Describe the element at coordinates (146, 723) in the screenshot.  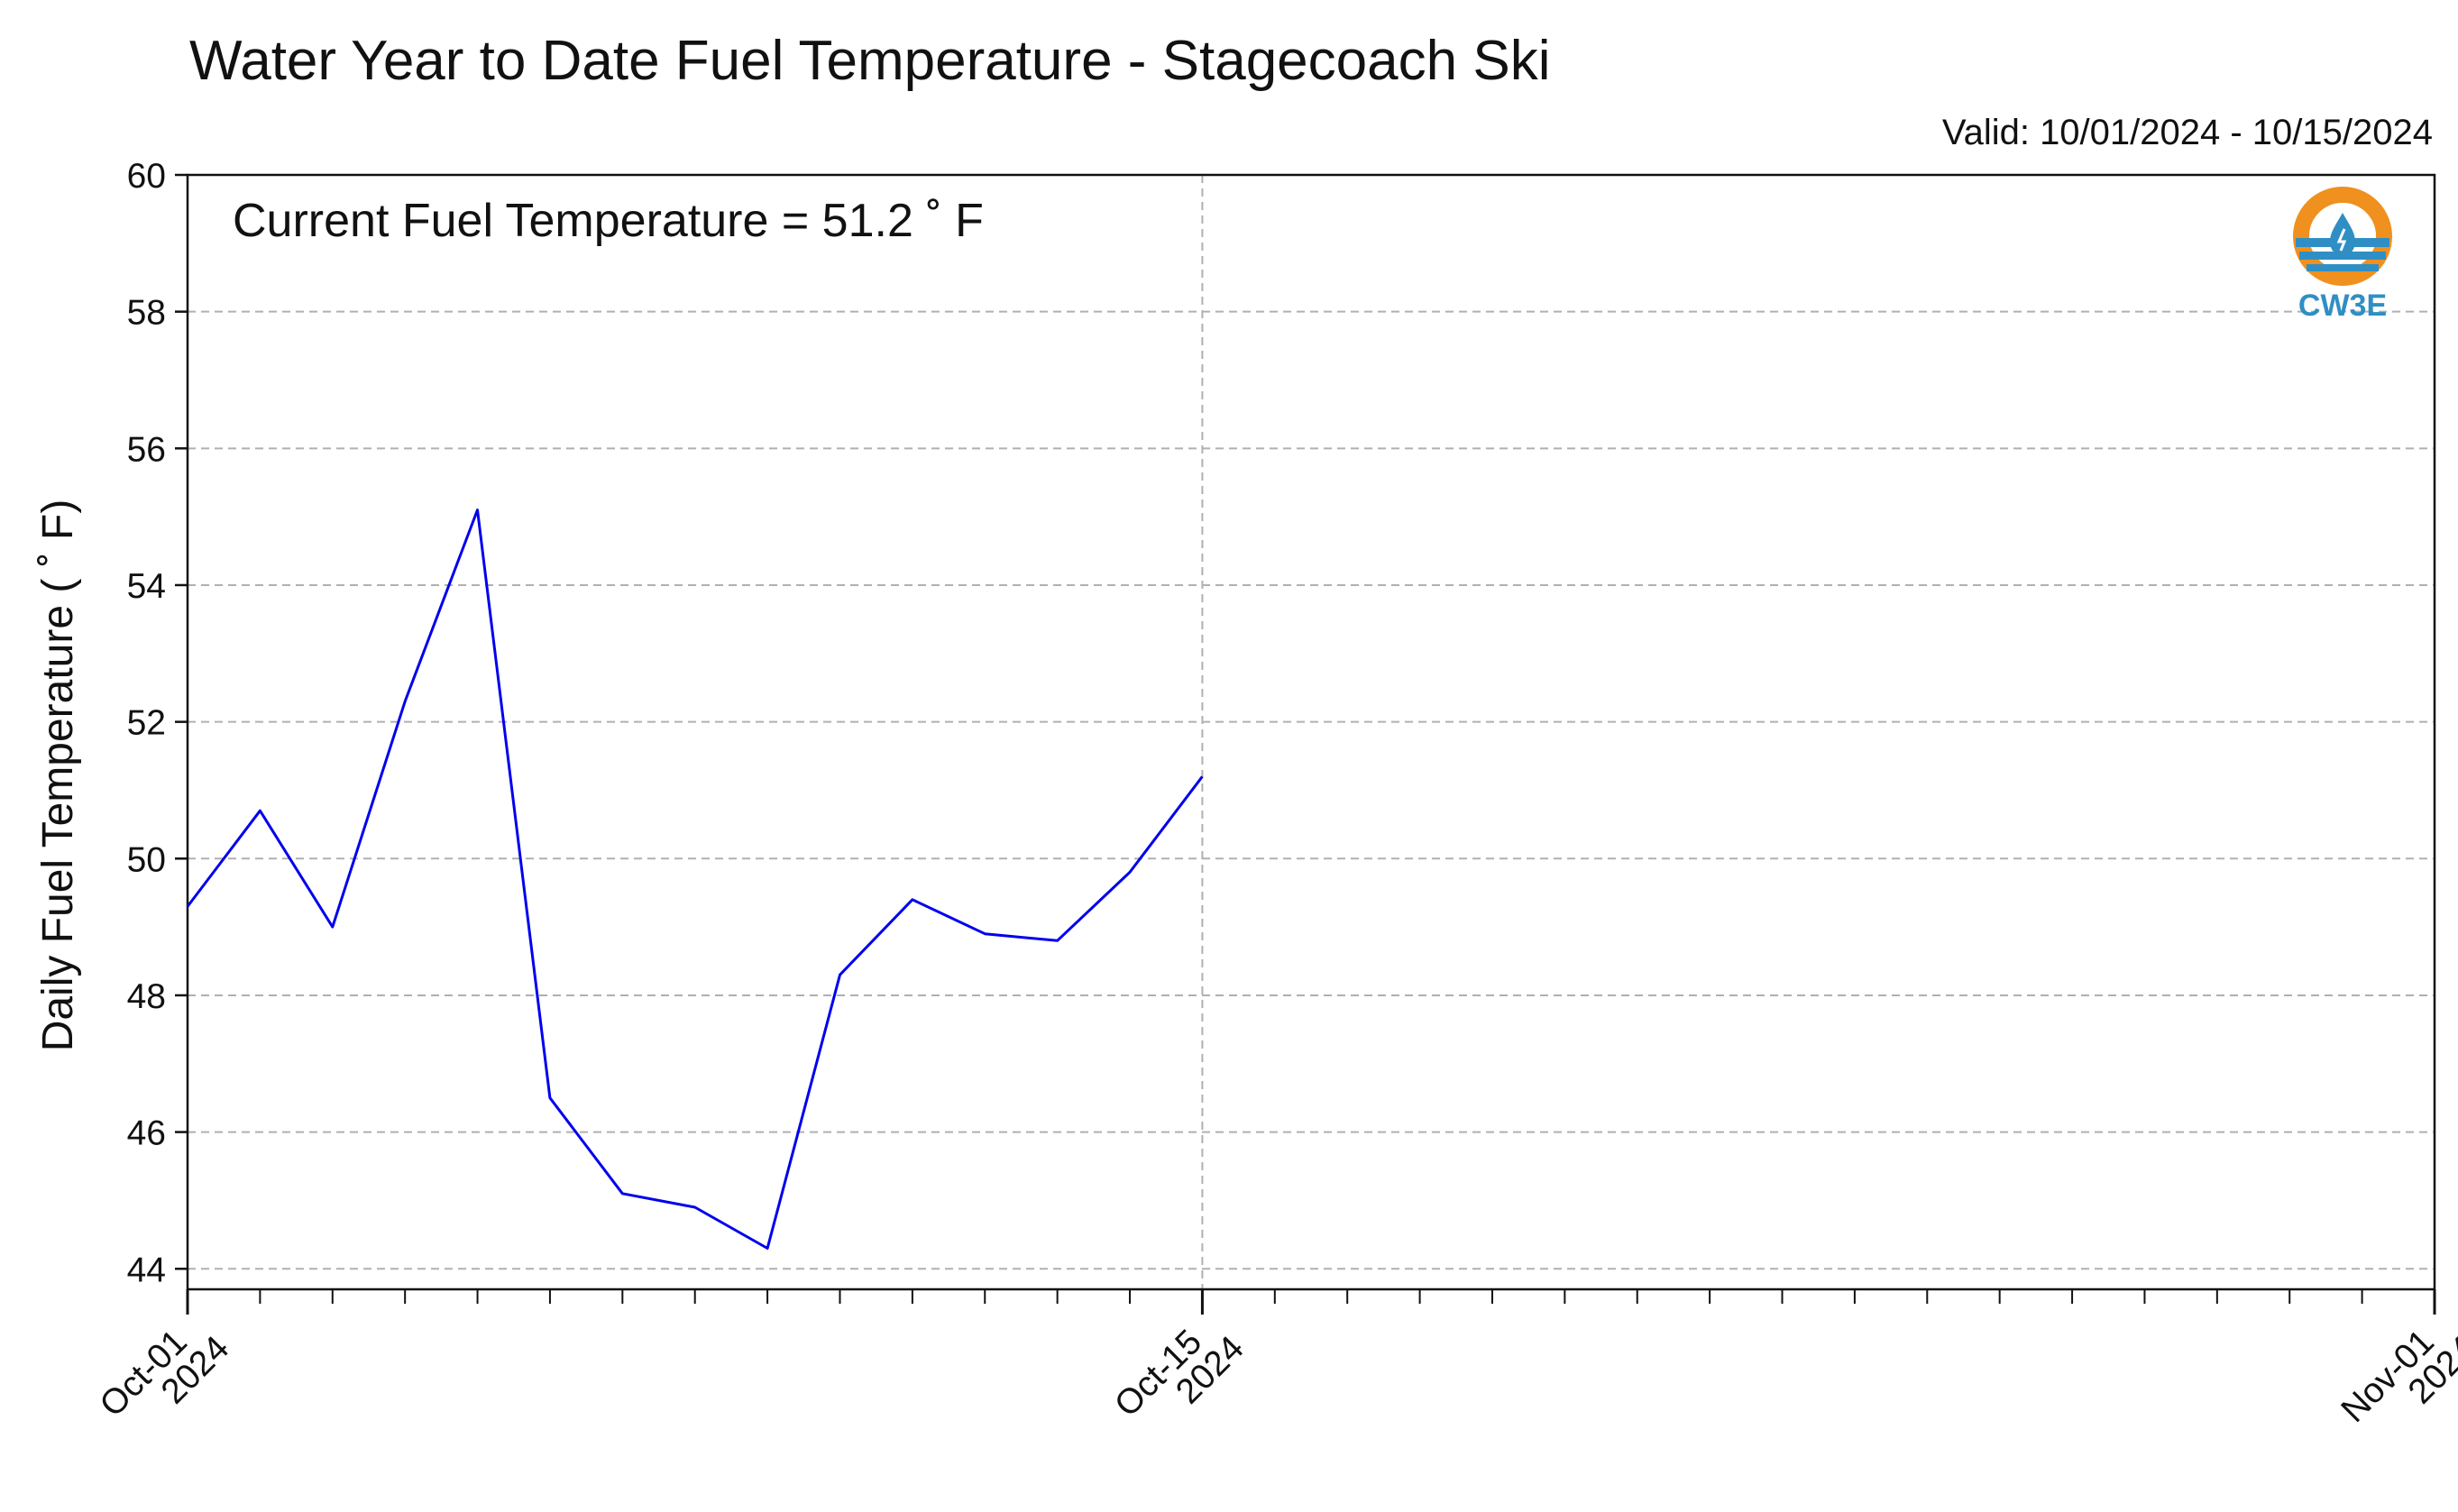
I see `y-tick-label: 52` at that location.